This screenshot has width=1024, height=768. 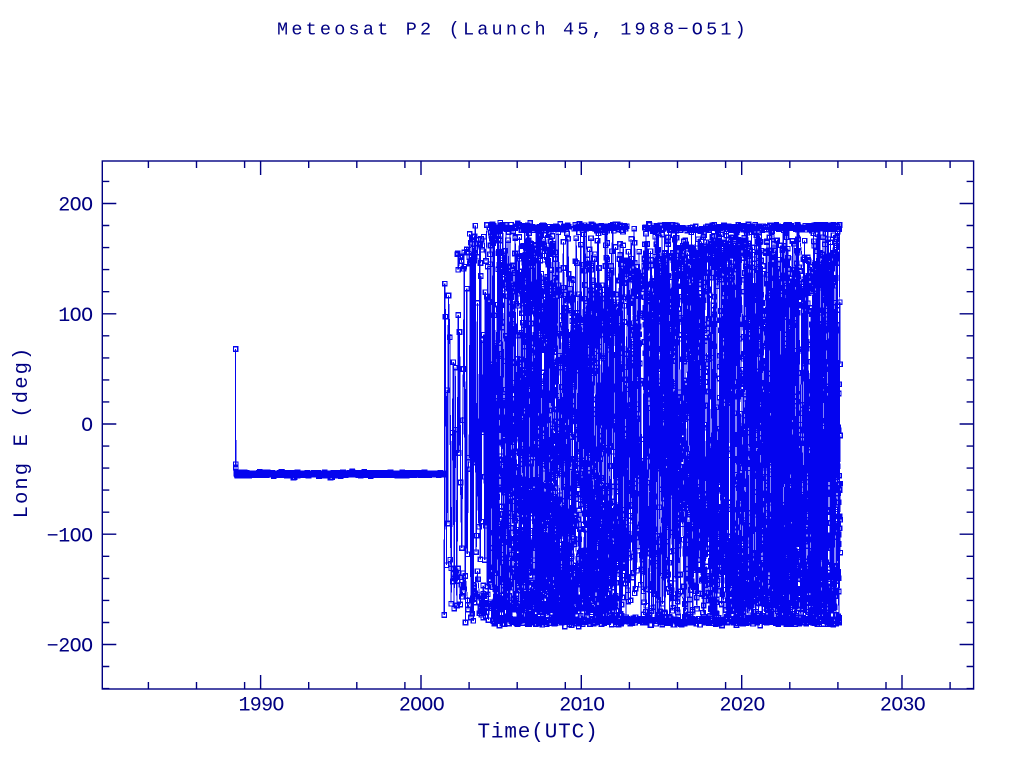 I want to click on svg-text: O, so click(x=86, y=426).